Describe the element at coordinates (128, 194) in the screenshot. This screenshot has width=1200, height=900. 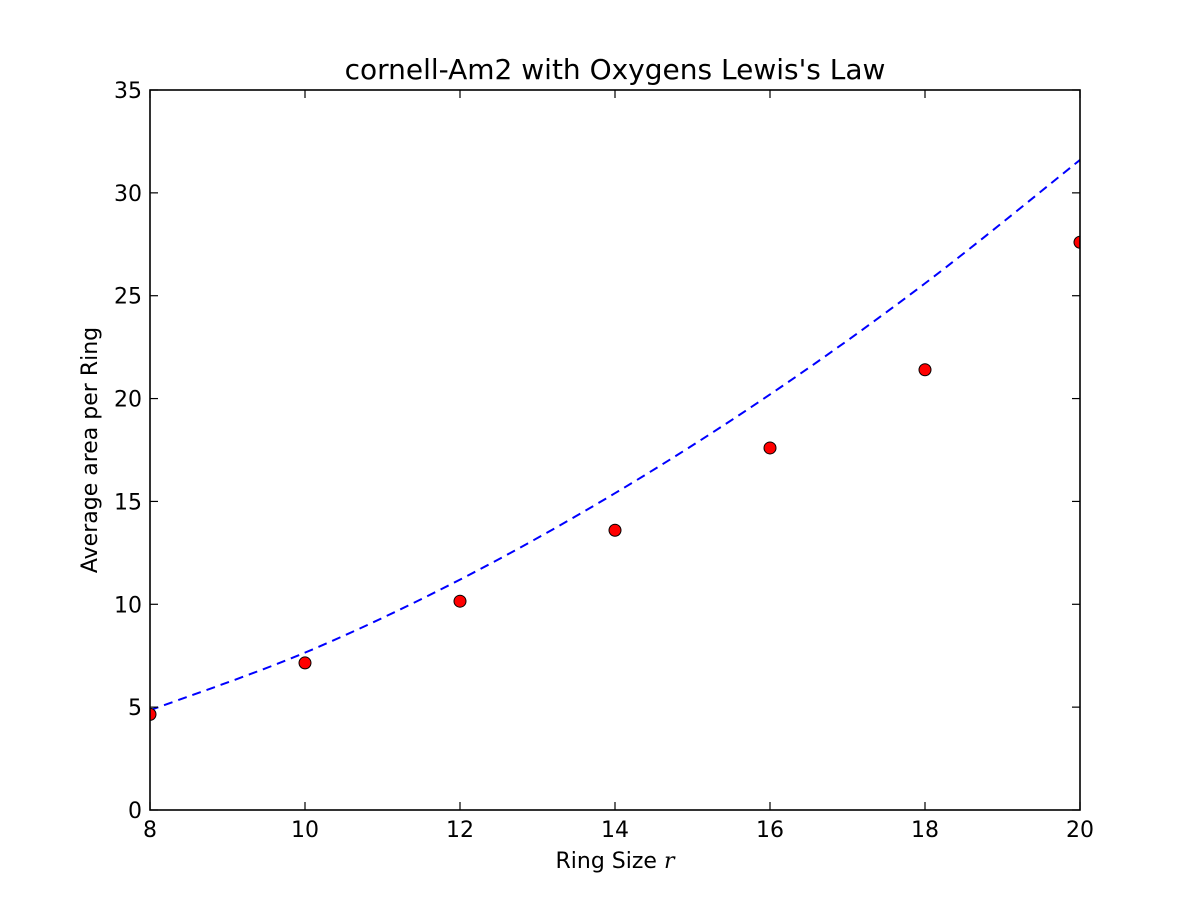
I see `y-tick-label: 30` at that location.